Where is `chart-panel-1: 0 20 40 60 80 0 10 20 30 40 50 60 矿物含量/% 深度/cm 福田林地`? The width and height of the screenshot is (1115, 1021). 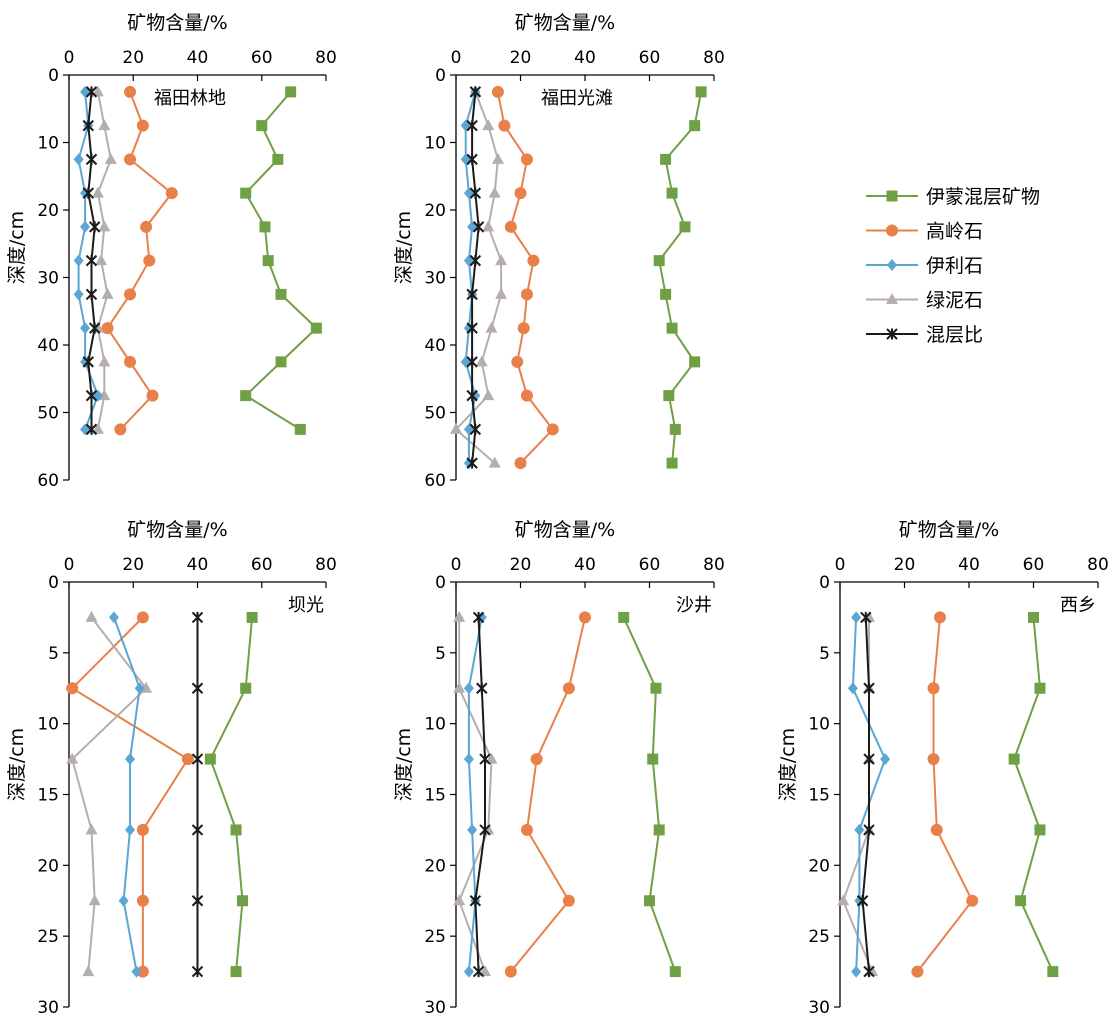
chart-panel-1: 0 20 40 60 80 0 10 20 30 40 50 60 矿物含量/% 深度/cm 福田林地 is located at coordinates (171, 251).